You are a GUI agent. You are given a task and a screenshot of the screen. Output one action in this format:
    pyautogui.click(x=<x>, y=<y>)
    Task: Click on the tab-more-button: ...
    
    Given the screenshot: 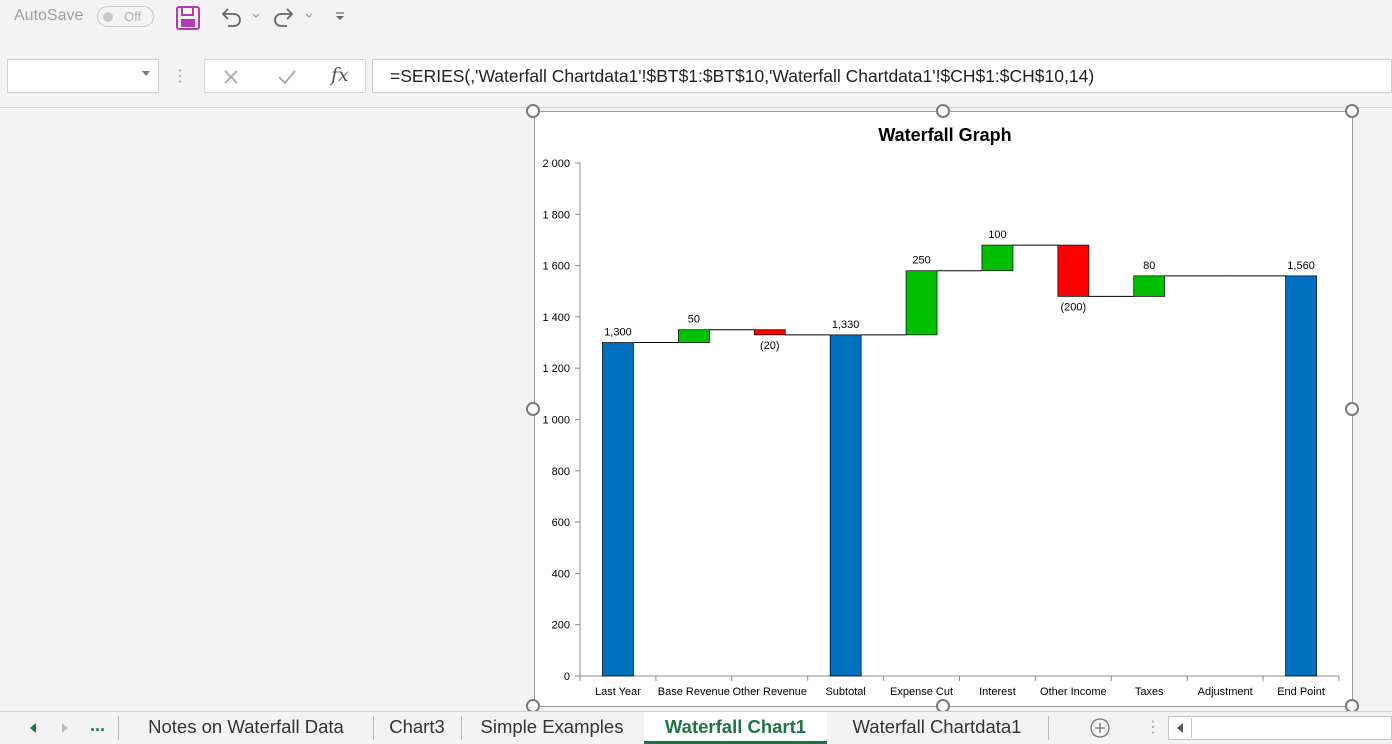 What is the action you would take?
    pyautogui.click(x=98, y=725)
    